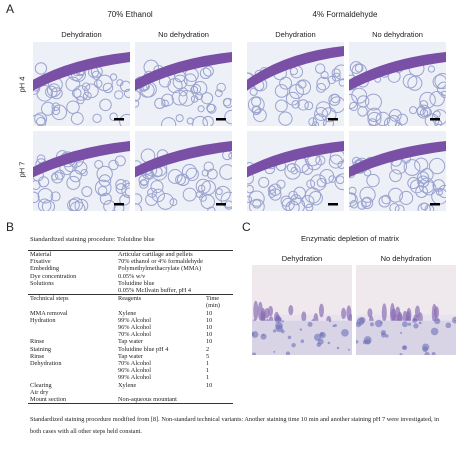  Describe the element at coordinates (10, 227) in the screenshot. I see `panel-label: B` at that location.